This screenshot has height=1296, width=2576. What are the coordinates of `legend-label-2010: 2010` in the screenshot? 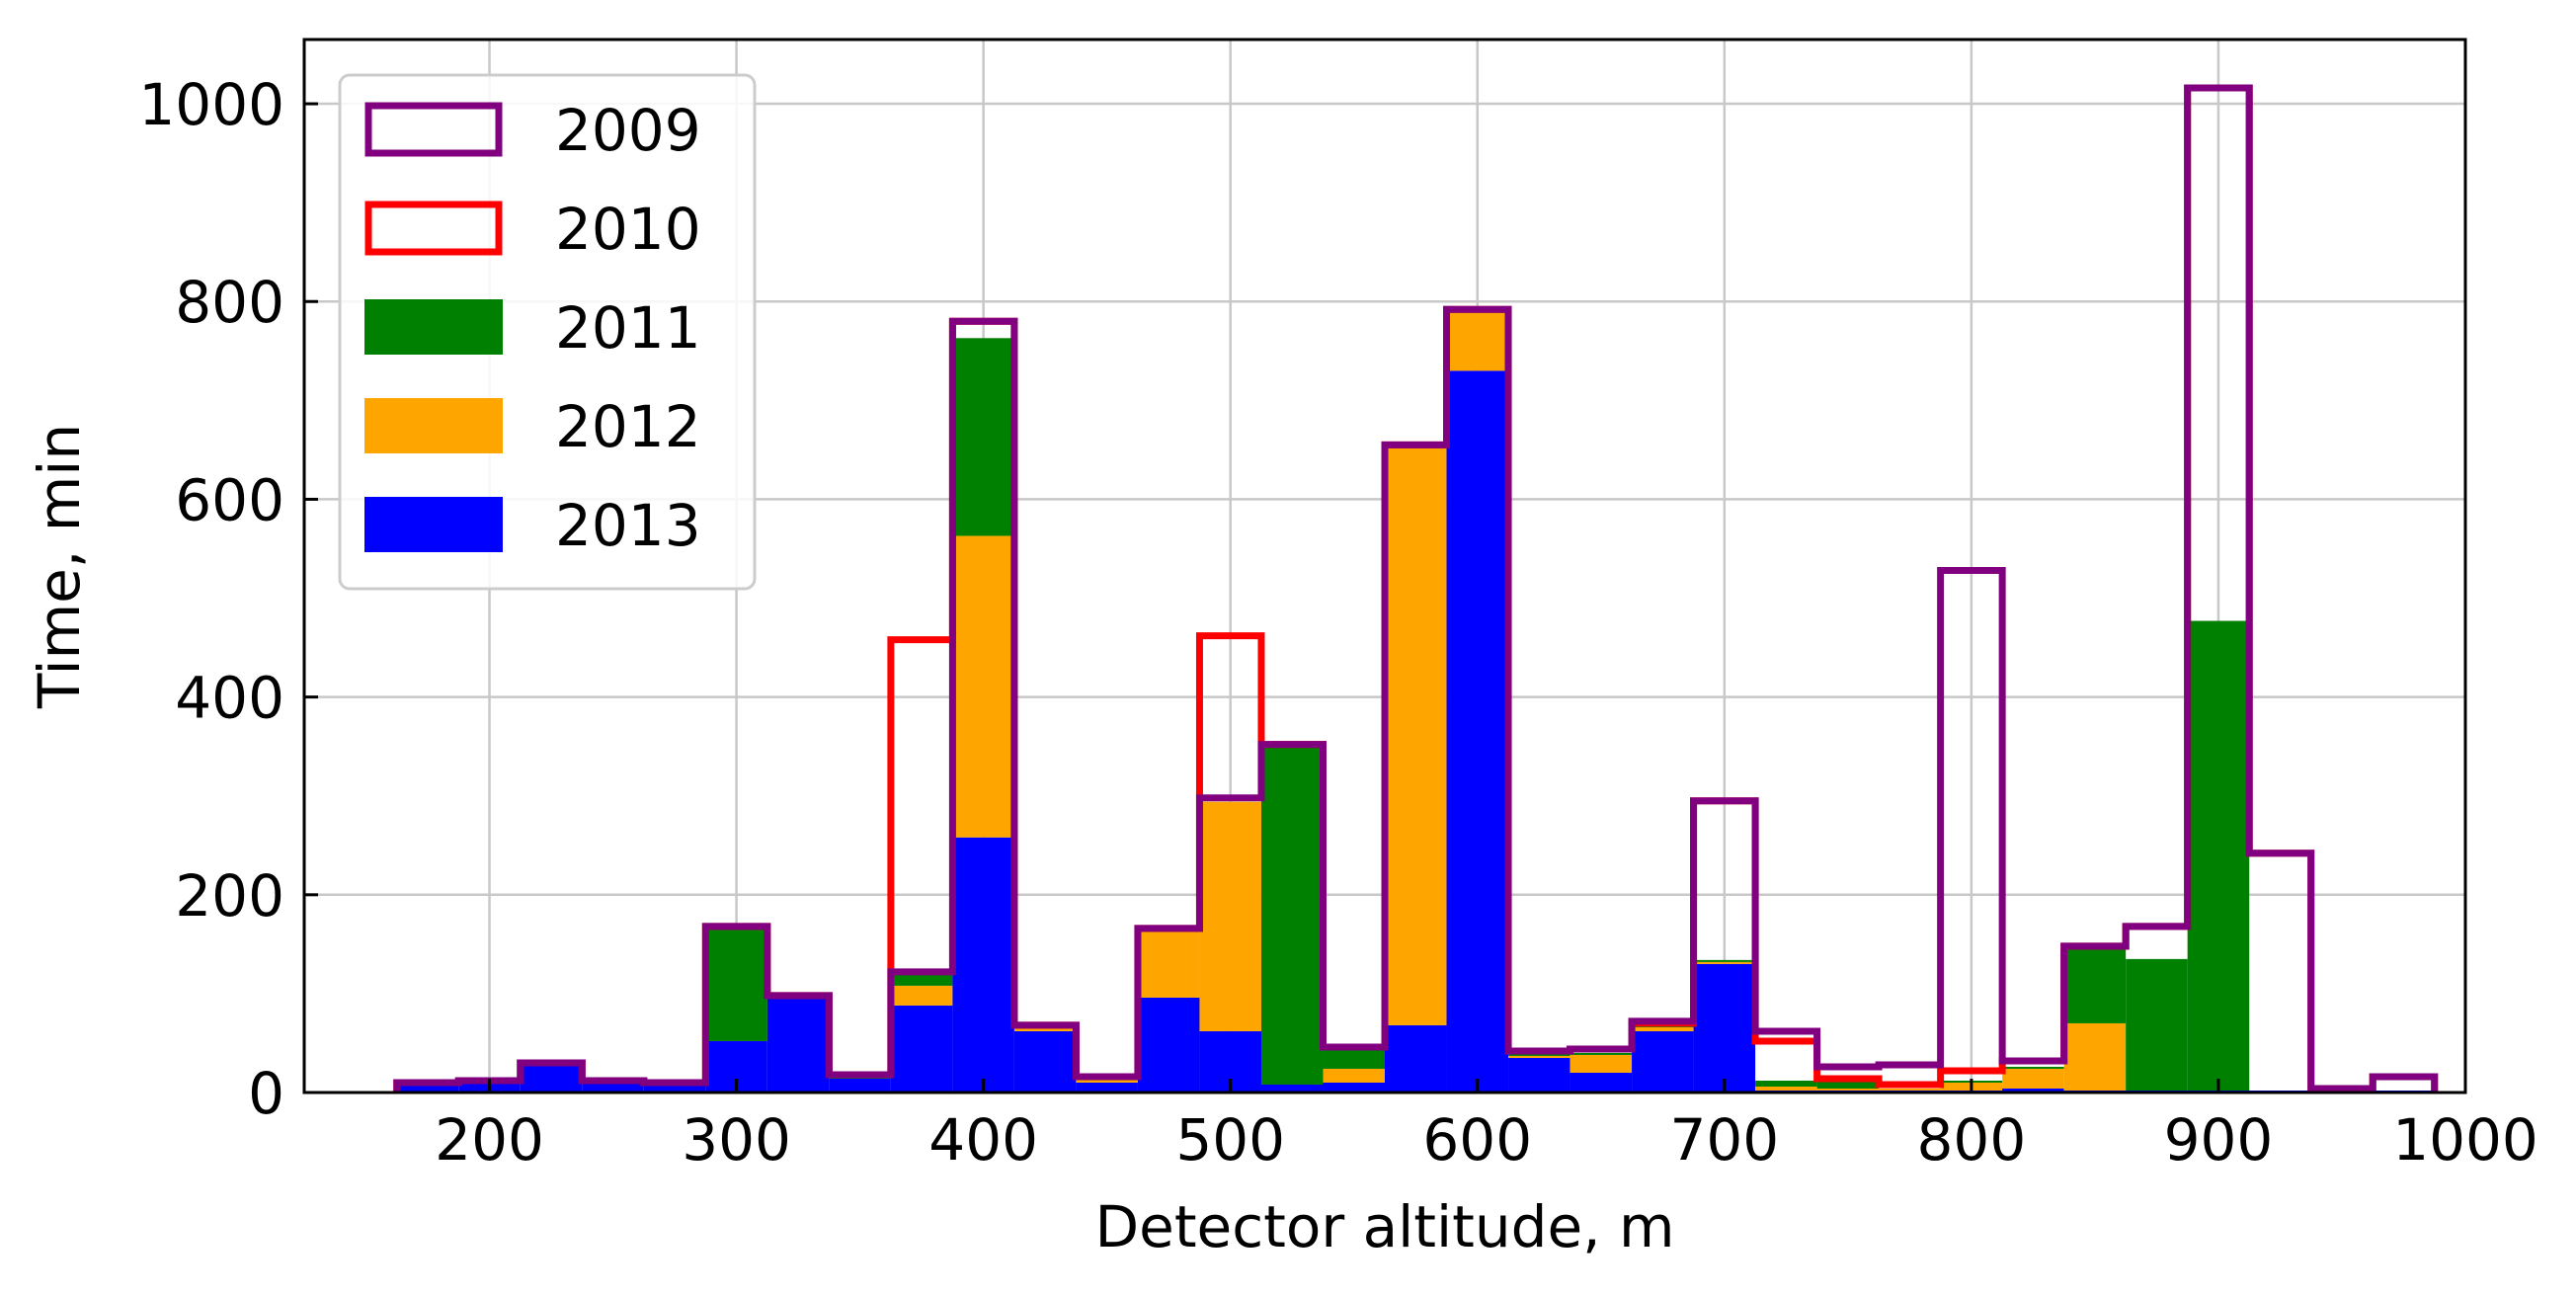 It's located at (628, 229).